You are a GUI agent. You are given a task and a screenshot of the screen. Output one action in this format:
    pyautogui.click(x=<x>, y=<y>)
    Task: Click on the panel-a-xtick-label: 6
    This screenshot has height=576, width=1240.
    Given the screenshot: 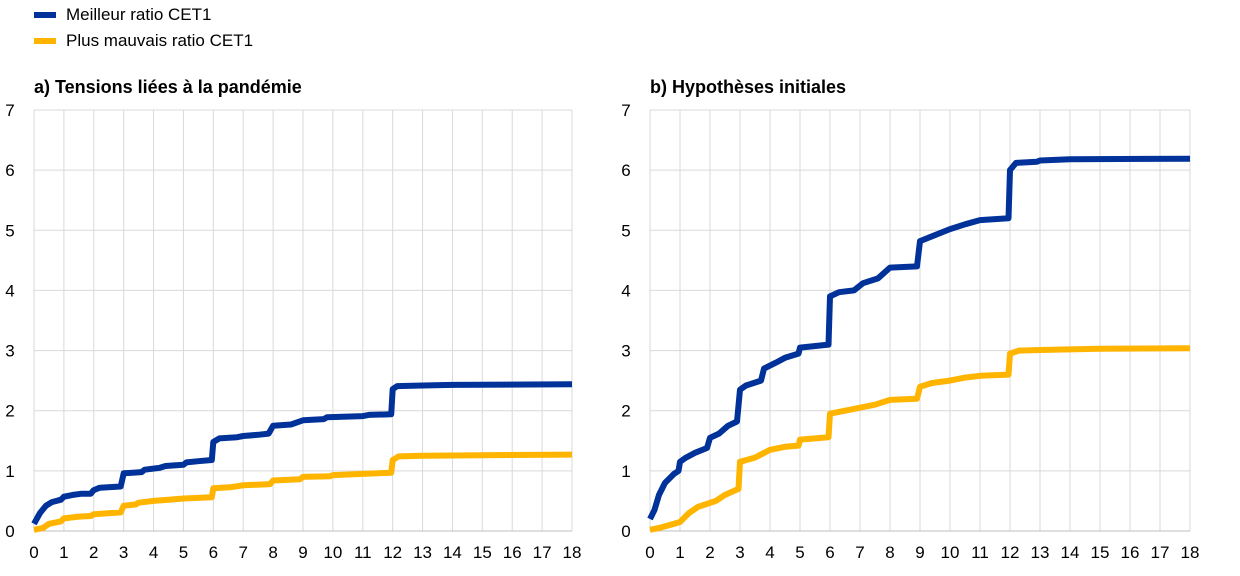 What is the action you would take?
    pyautogui.click(x=213, y=552)
    